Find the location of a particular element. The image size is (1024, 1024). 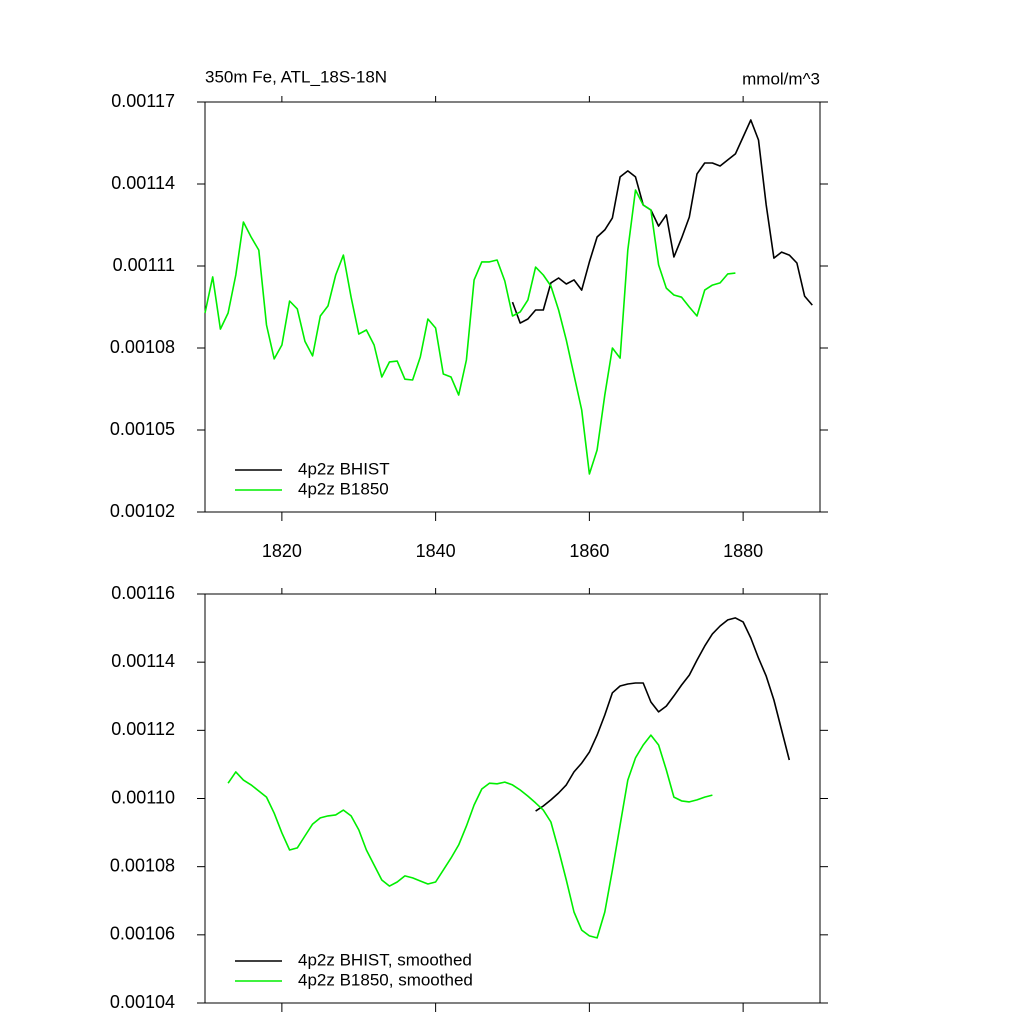

units-label: mmol/m^3 is located at coordinates (781, 78).